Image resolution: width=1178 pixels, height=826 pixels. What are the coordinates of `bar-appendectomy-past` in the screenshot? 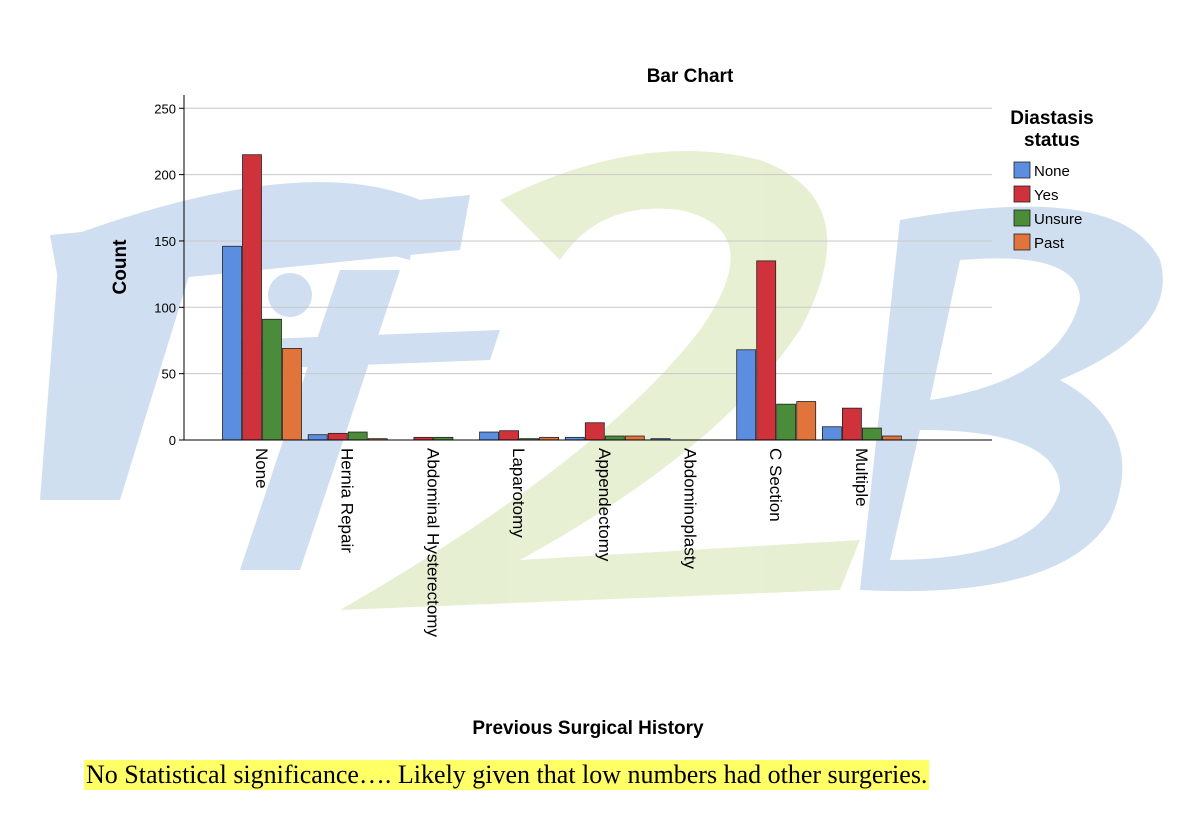 It's located at (634, 438).